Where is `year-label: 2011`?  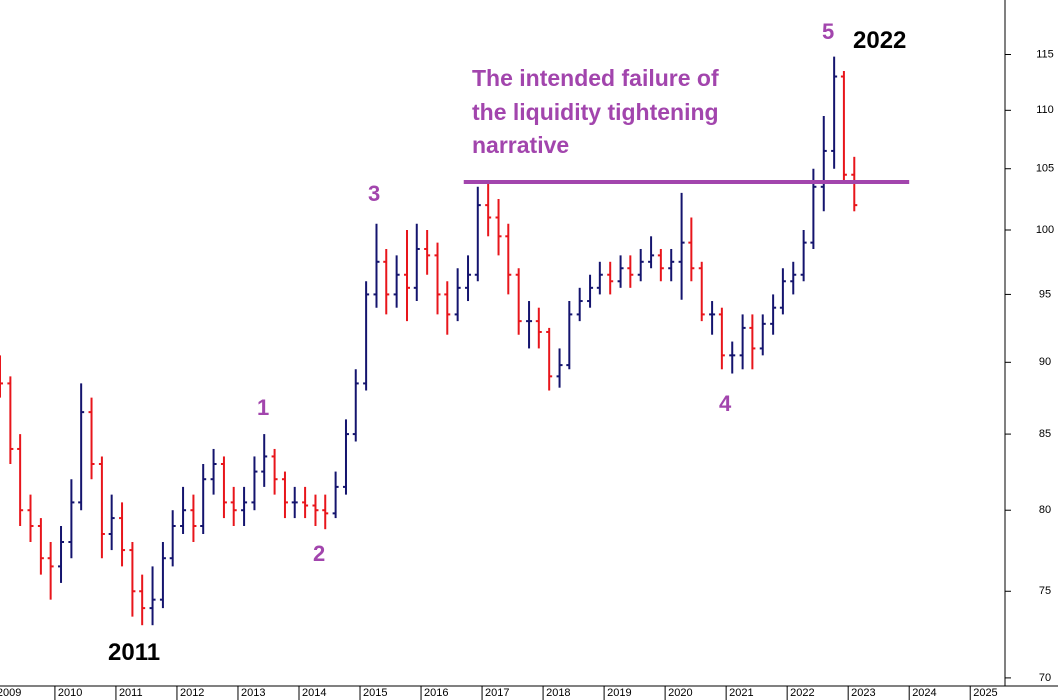
year-label: 2011 is located at coordinates (134, 652).